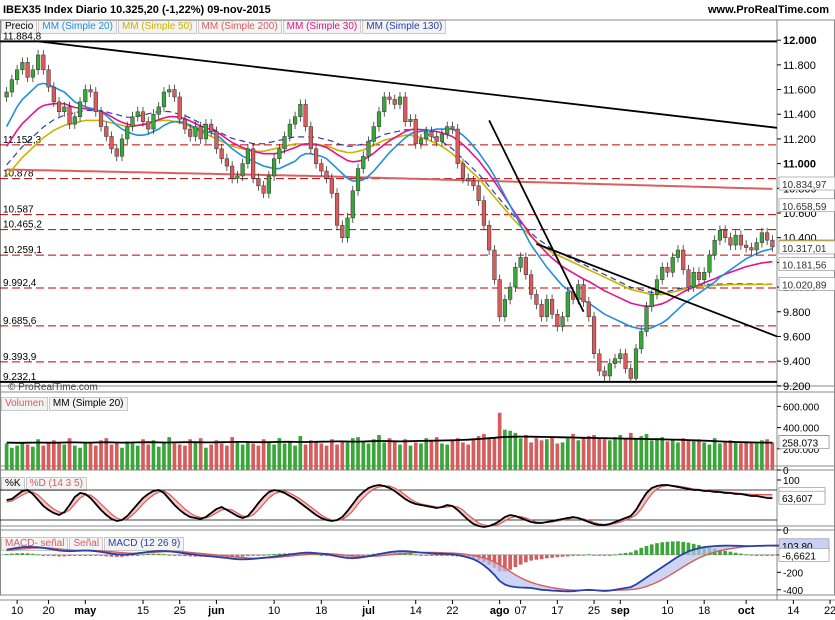 Image resolution: width=835 pixels, height=620 pixels. I want to click on legend-macd-line: MACD (12 26 9), so click(144, 544).